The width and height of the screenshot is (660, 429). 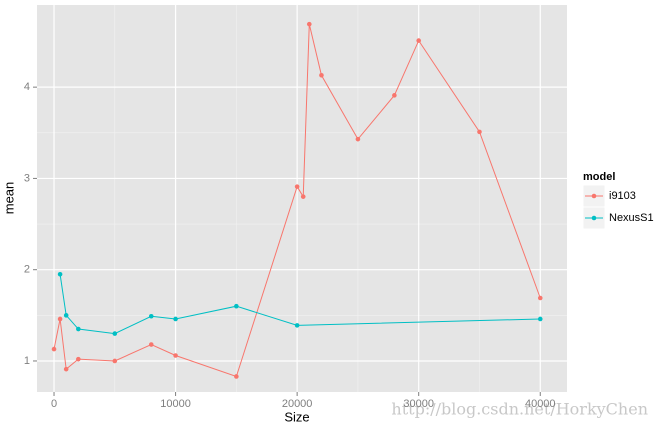 I want to click on x-axis-title: Size, so click(x=296, y=416).